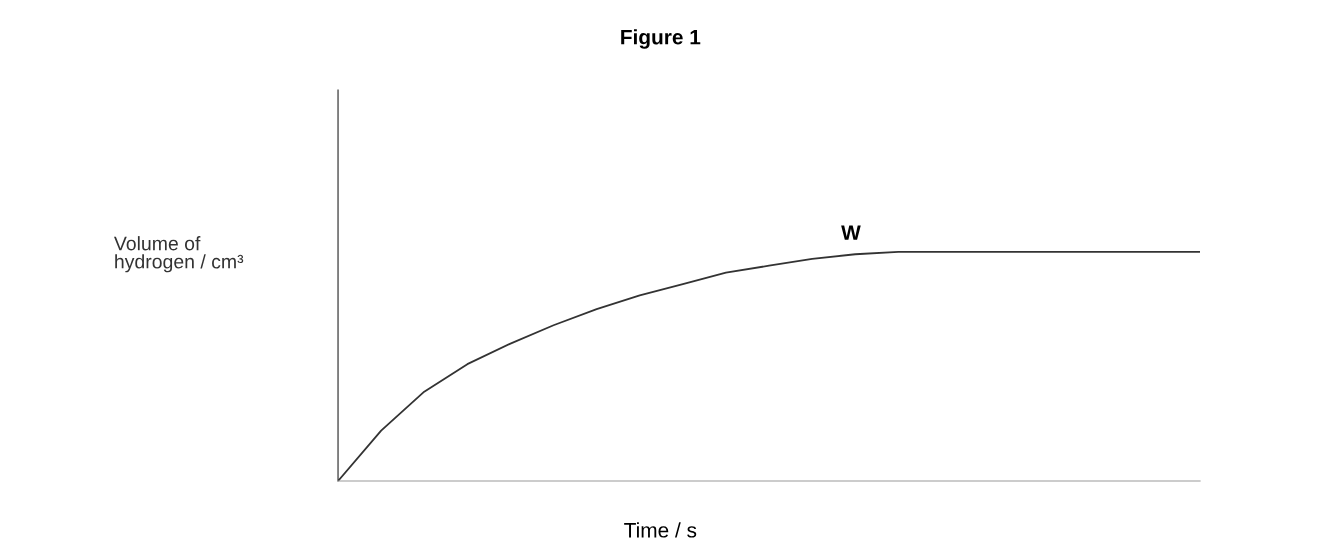 This screenshot has height=554, width=1334. Describe the element at coordinates (660, 530) in the screenshot. I see `x-axis-title: Time / s` at that location.